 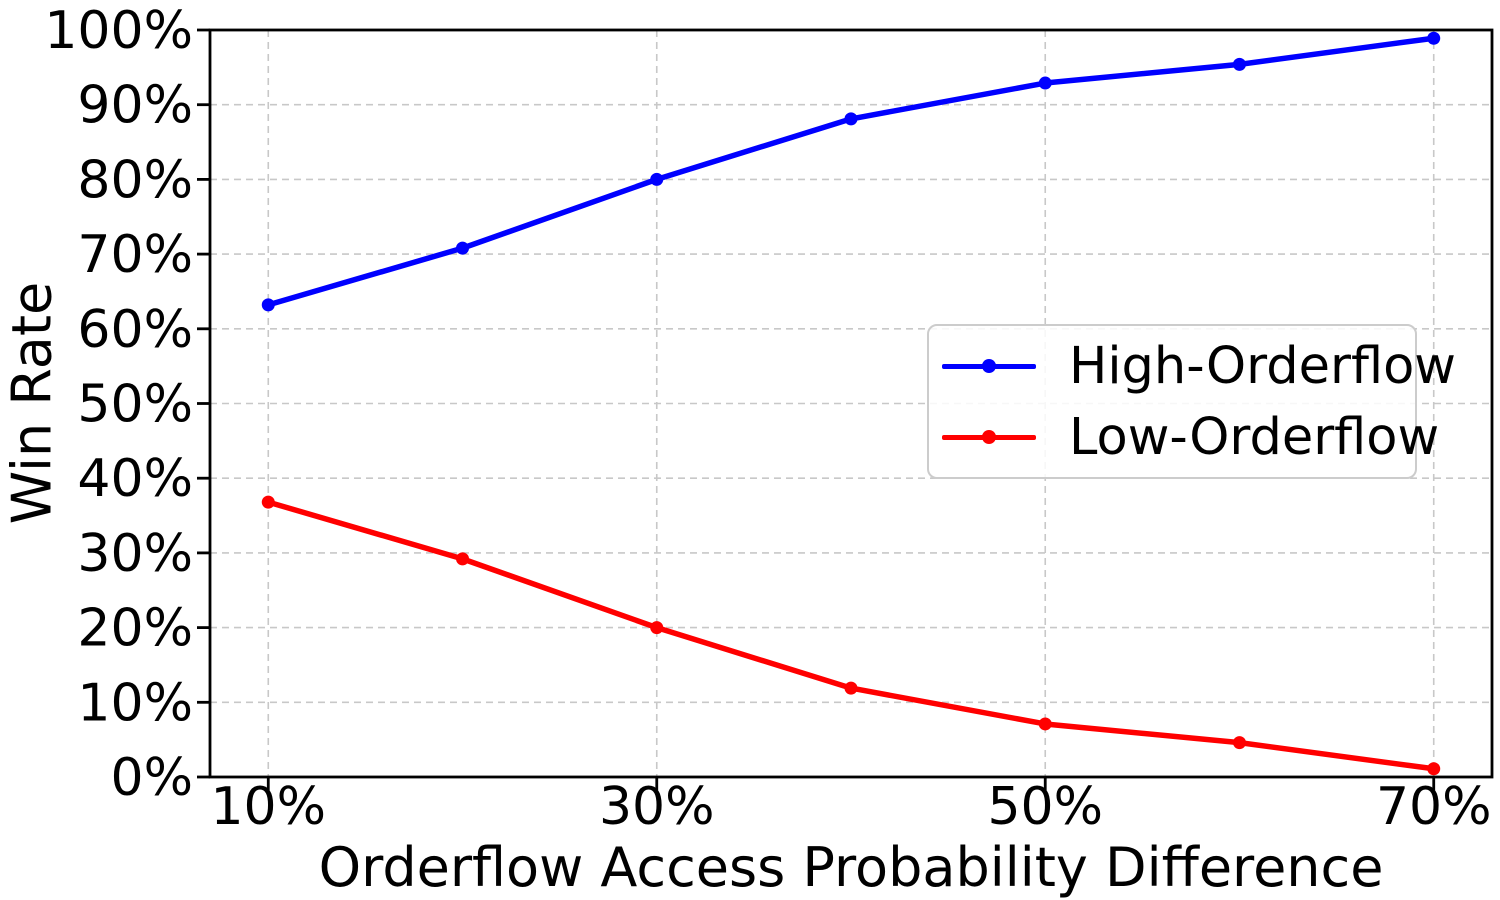 I want to click on y-tick-label: 30%, so click(x=135, y=554).